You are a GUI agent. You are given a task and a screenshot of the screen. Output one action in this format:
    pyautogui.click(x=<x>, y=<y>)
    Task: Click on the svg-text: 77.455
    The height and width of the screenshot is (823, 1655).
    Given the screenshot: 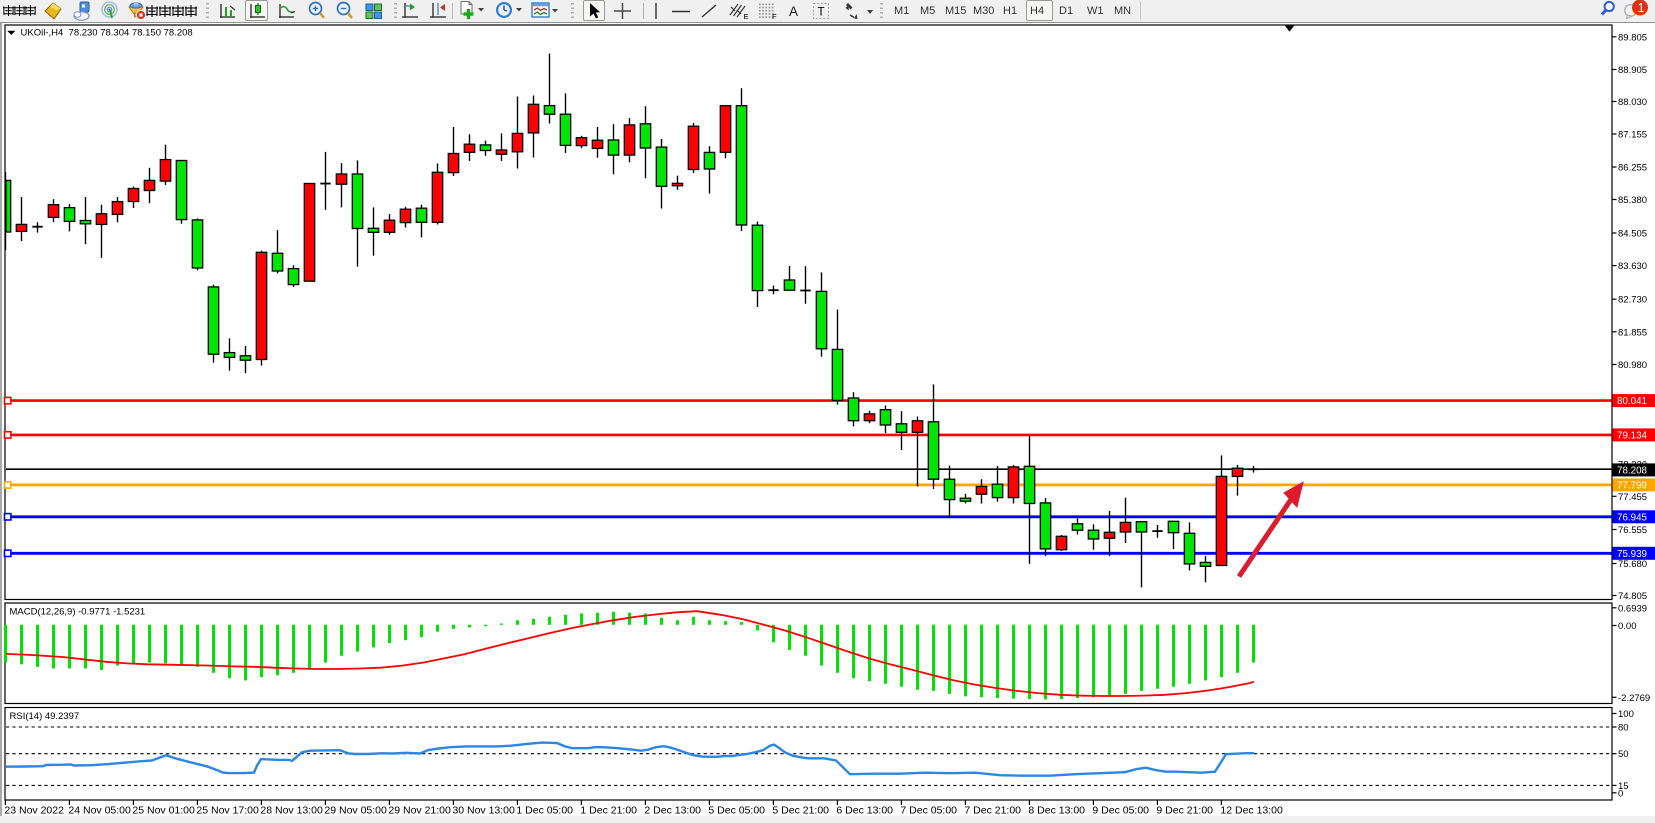 What is the action you would take?
    pyautogui.click(x=1632, y=497)
    